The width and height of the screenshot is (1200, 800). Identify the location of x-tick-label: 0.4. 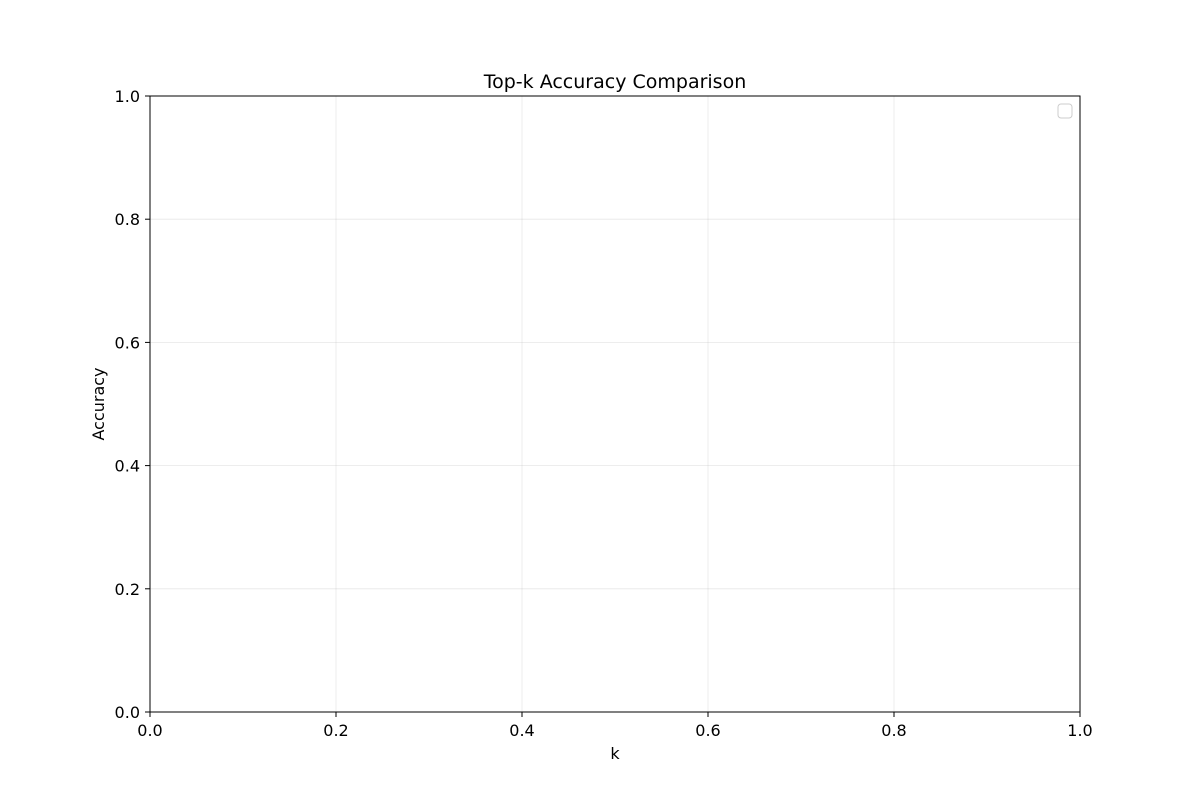
(521, 730).